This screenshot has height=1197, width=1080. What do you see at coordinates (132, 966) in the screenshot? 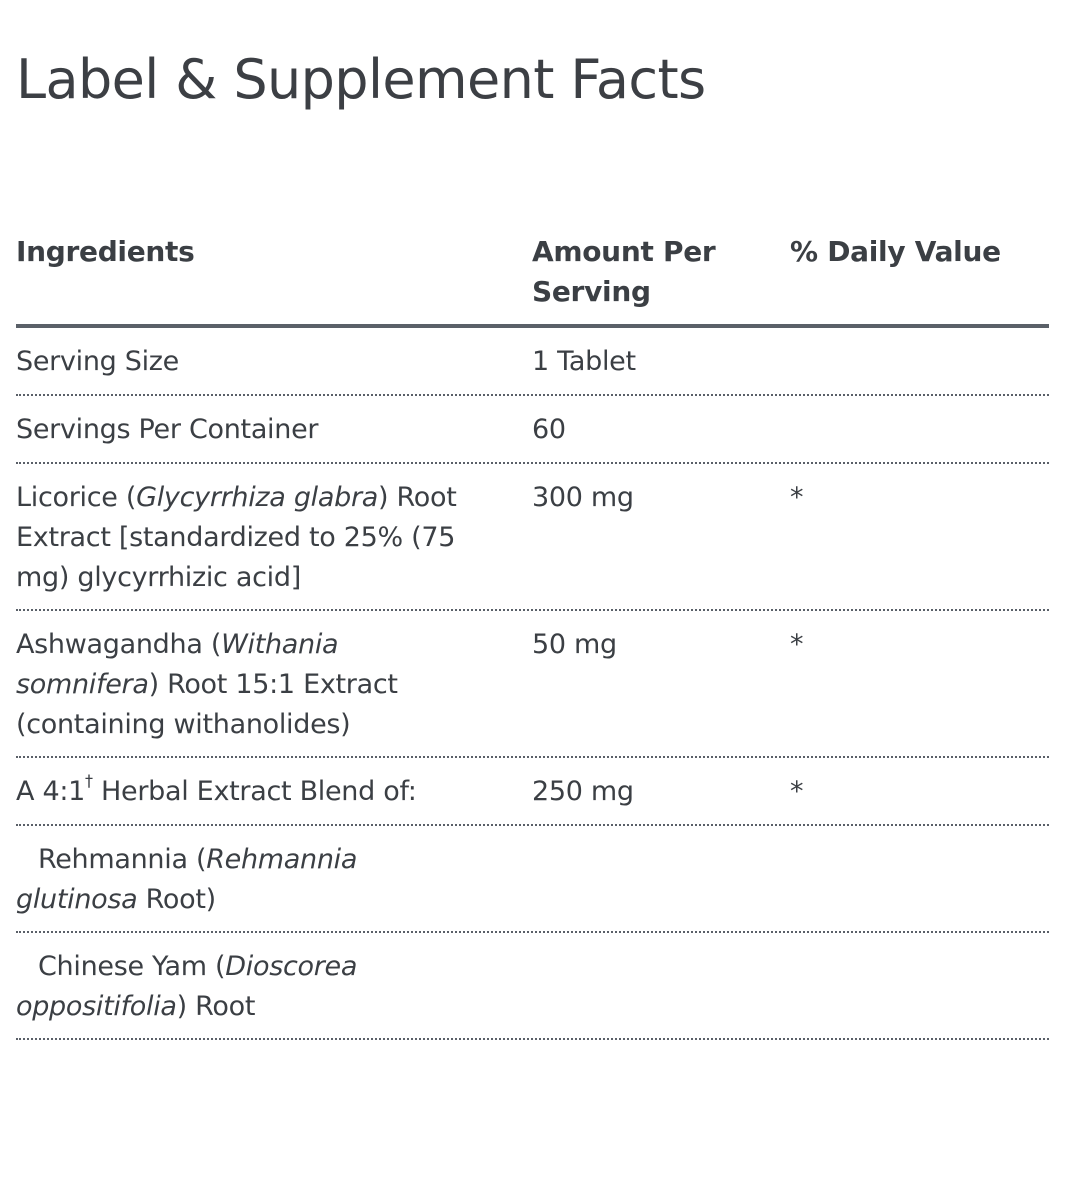
I see `ingredient-name-text: Chinese Yam (` at bounding box center [132, 966].